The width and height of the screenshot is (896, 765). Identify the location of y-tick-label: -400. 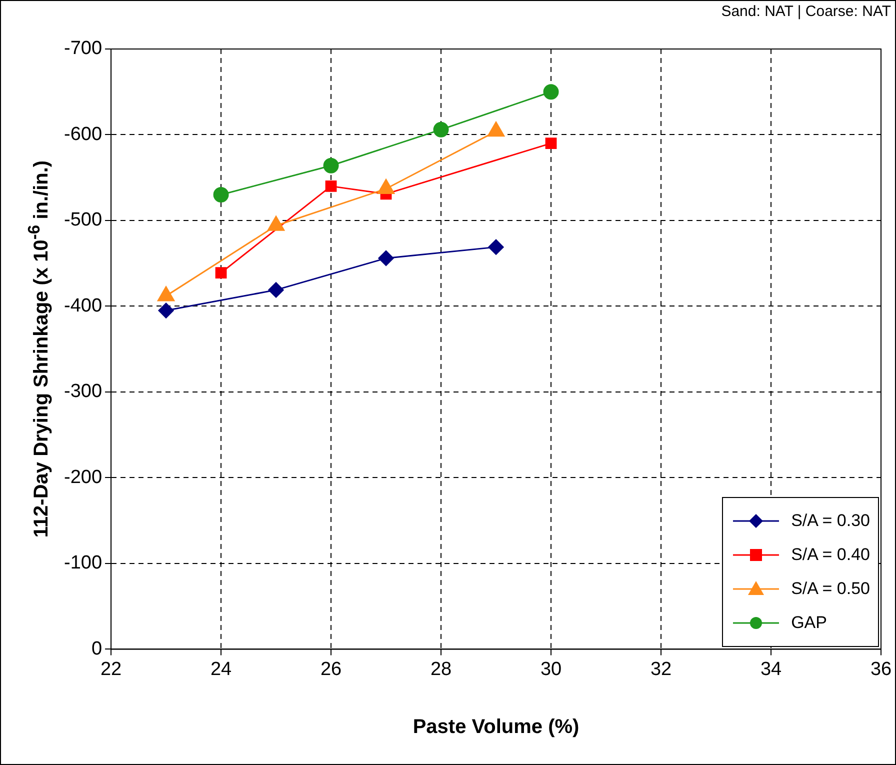
(83, 305).